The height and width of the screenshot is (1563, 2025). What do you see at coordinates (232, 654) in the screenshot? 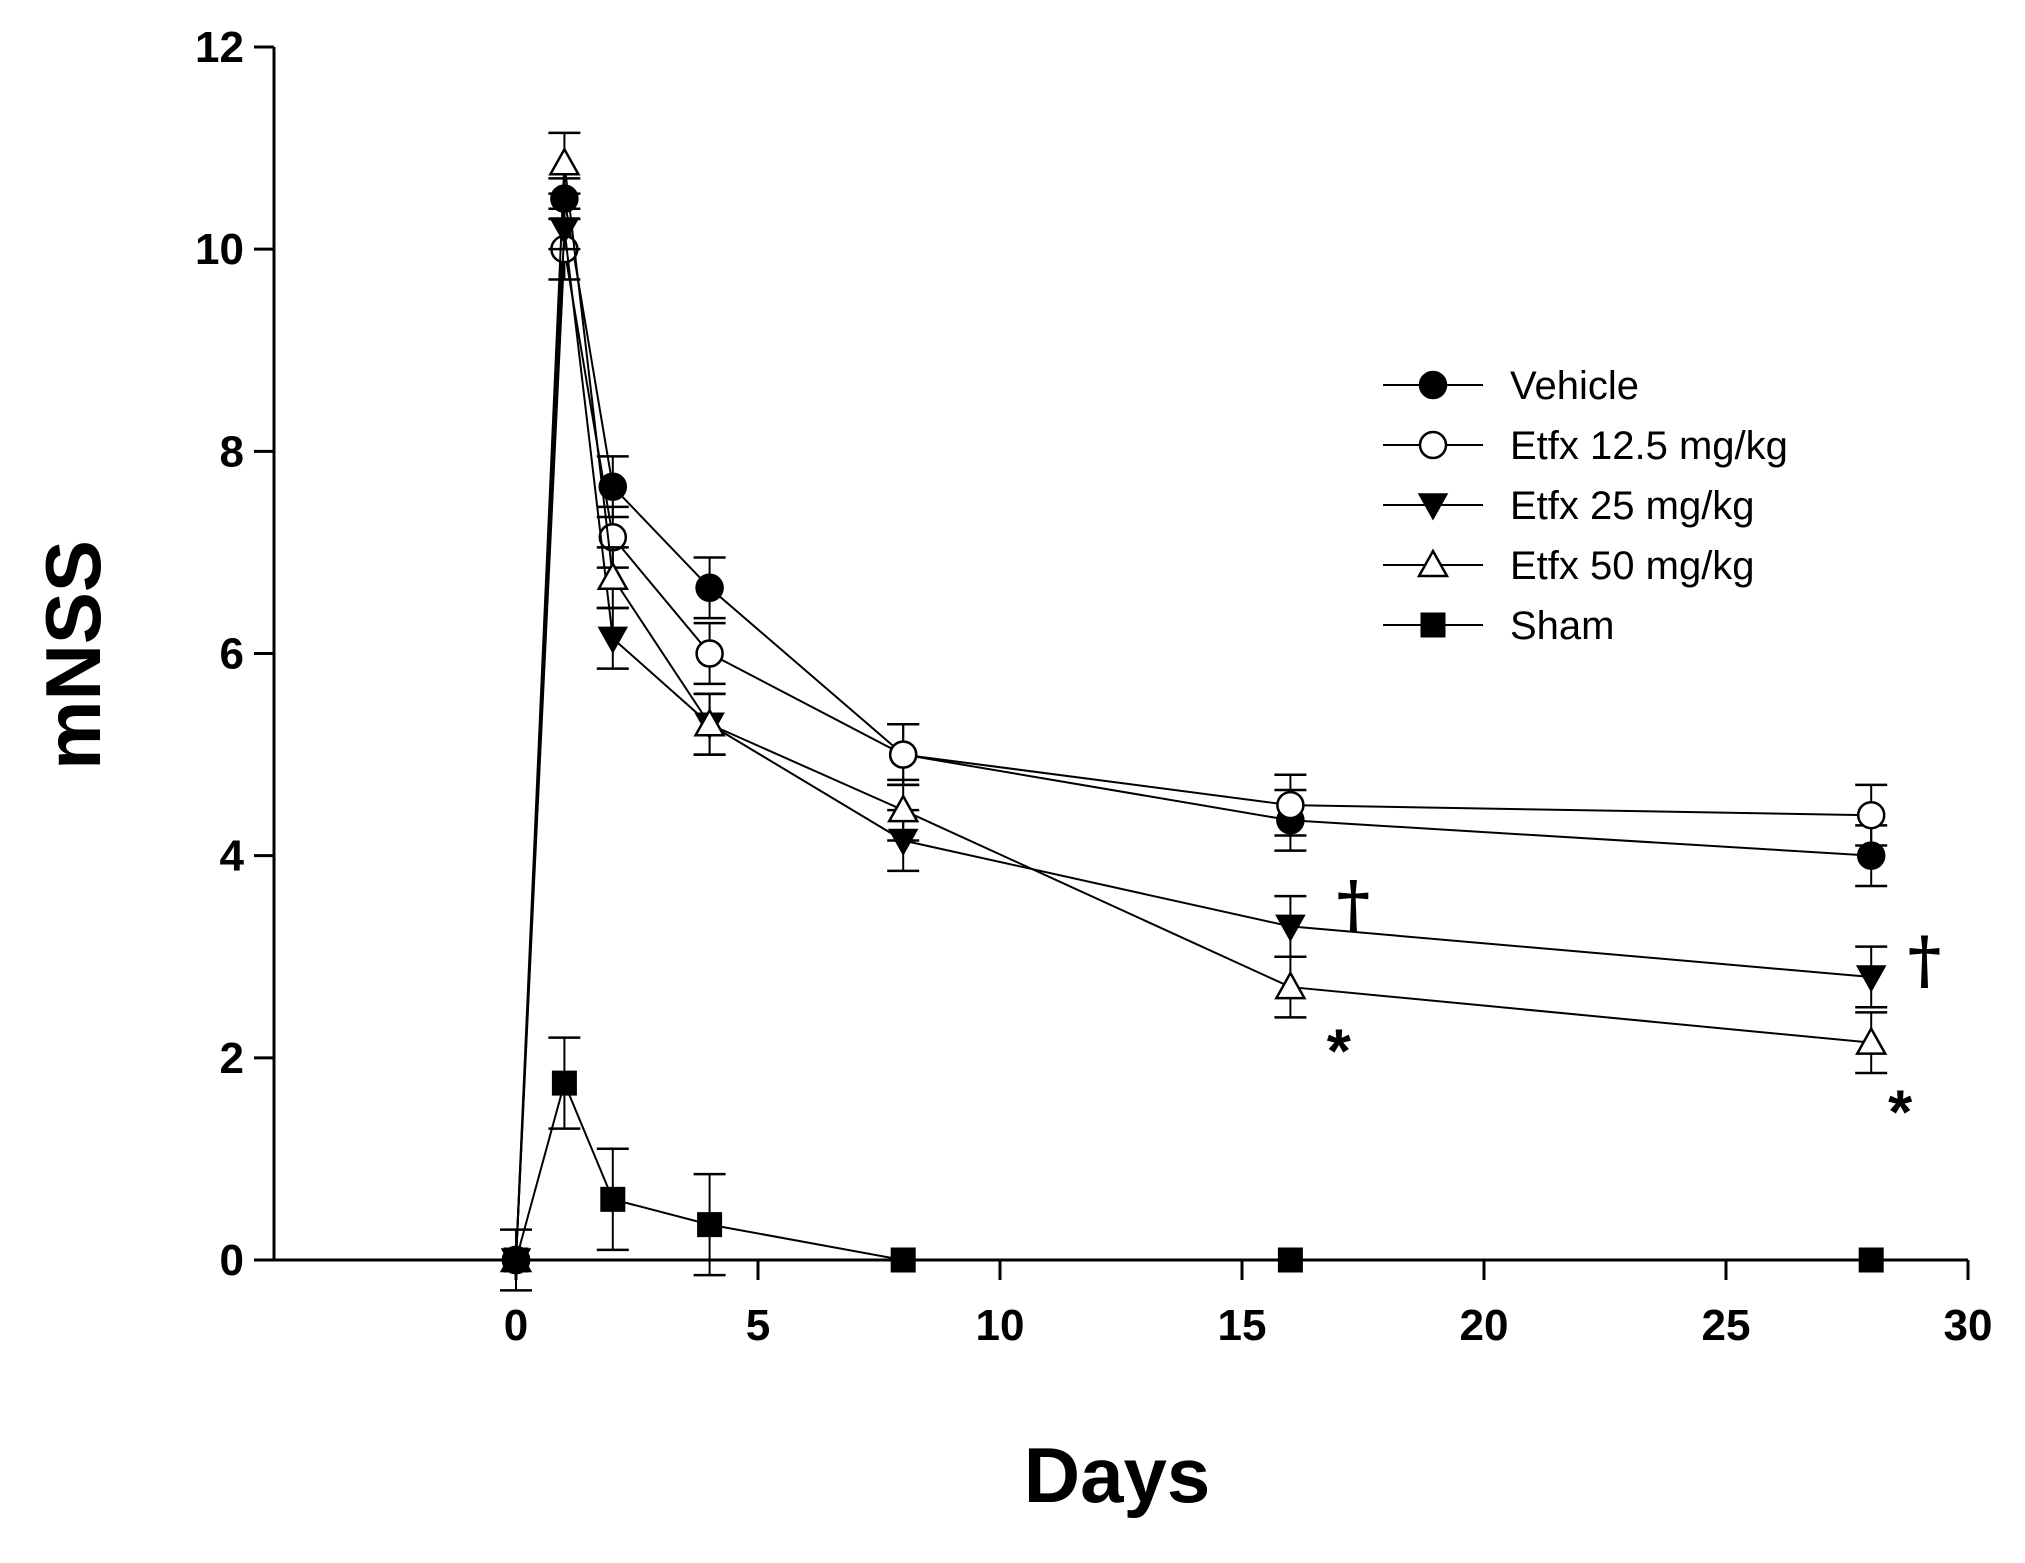
I see `y-tick-label: 6` at bounding box center [232, 654].